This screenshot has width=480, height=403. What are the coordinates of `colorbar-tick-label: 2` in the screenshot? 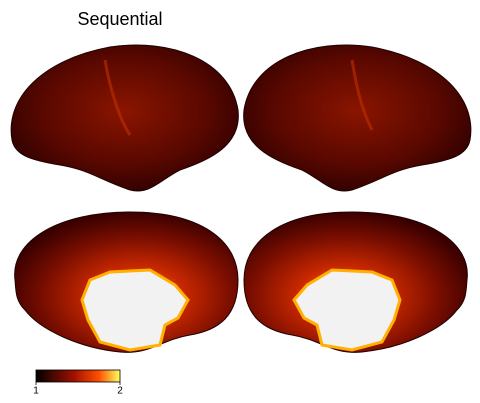 It's located at (120, 391).